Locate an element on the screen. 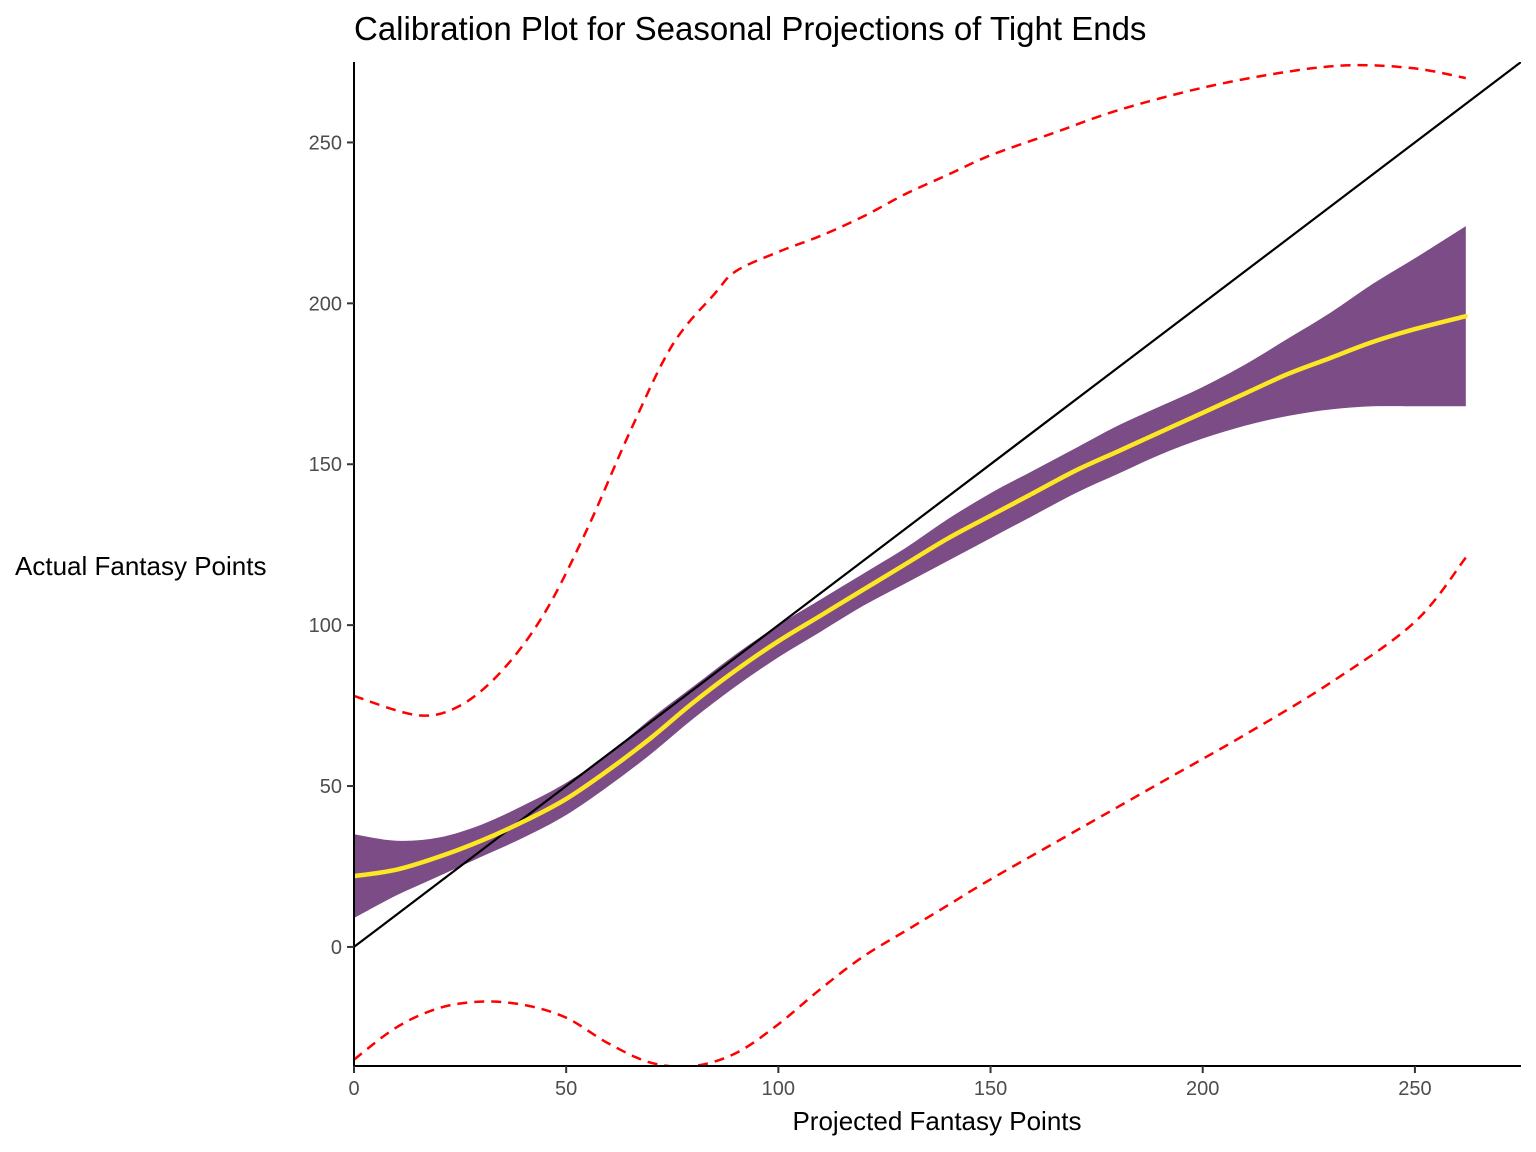  y-axis-title: Actual Fantasy Points is located at coordinates (140, 566).